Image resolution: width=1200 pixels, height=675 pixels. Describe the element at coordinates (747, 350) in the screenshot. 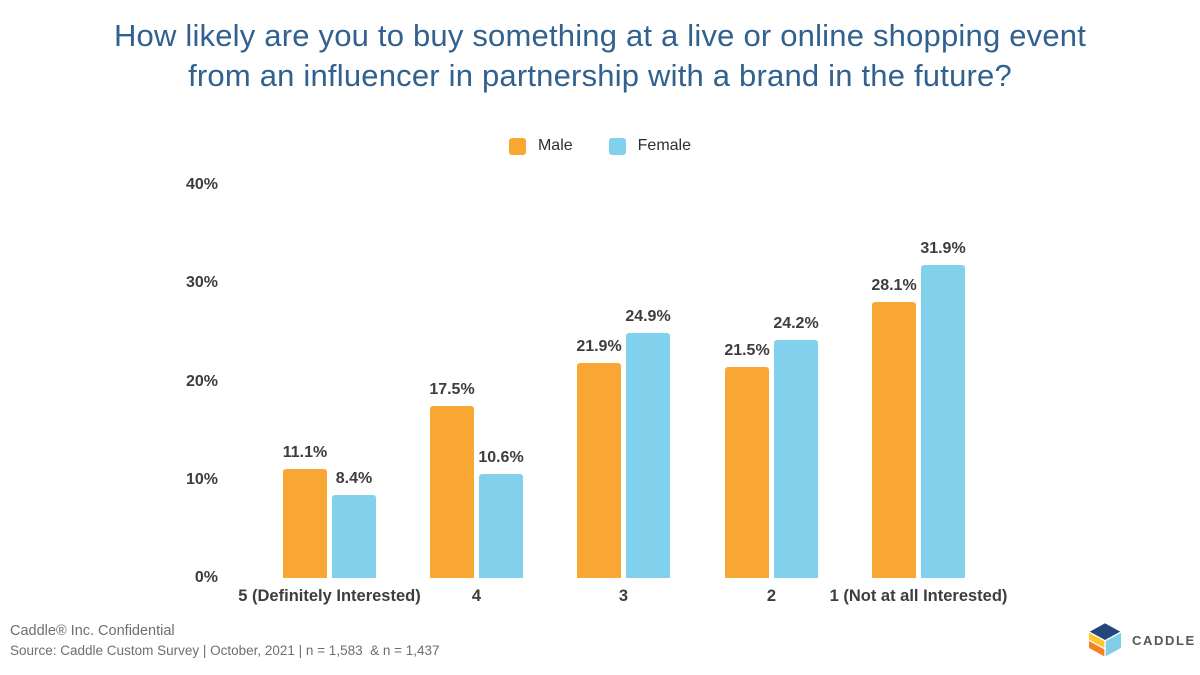

I see `bar-value-male-4: 21.5%` at that location.